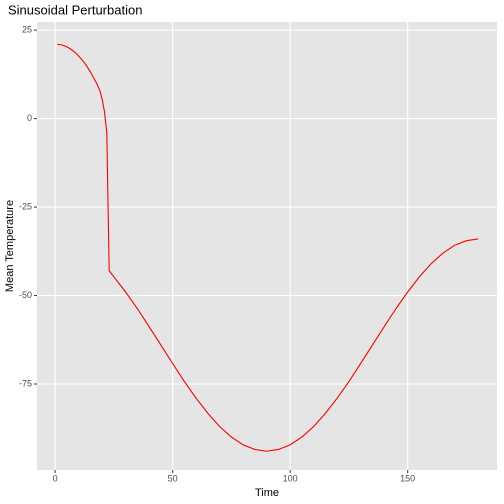 This screenshot has height=504, width=504. What do you see at coordinates (25, 206) in the screenshot?
I see `y-tick-label: -25` at bounding box center [25, 206].